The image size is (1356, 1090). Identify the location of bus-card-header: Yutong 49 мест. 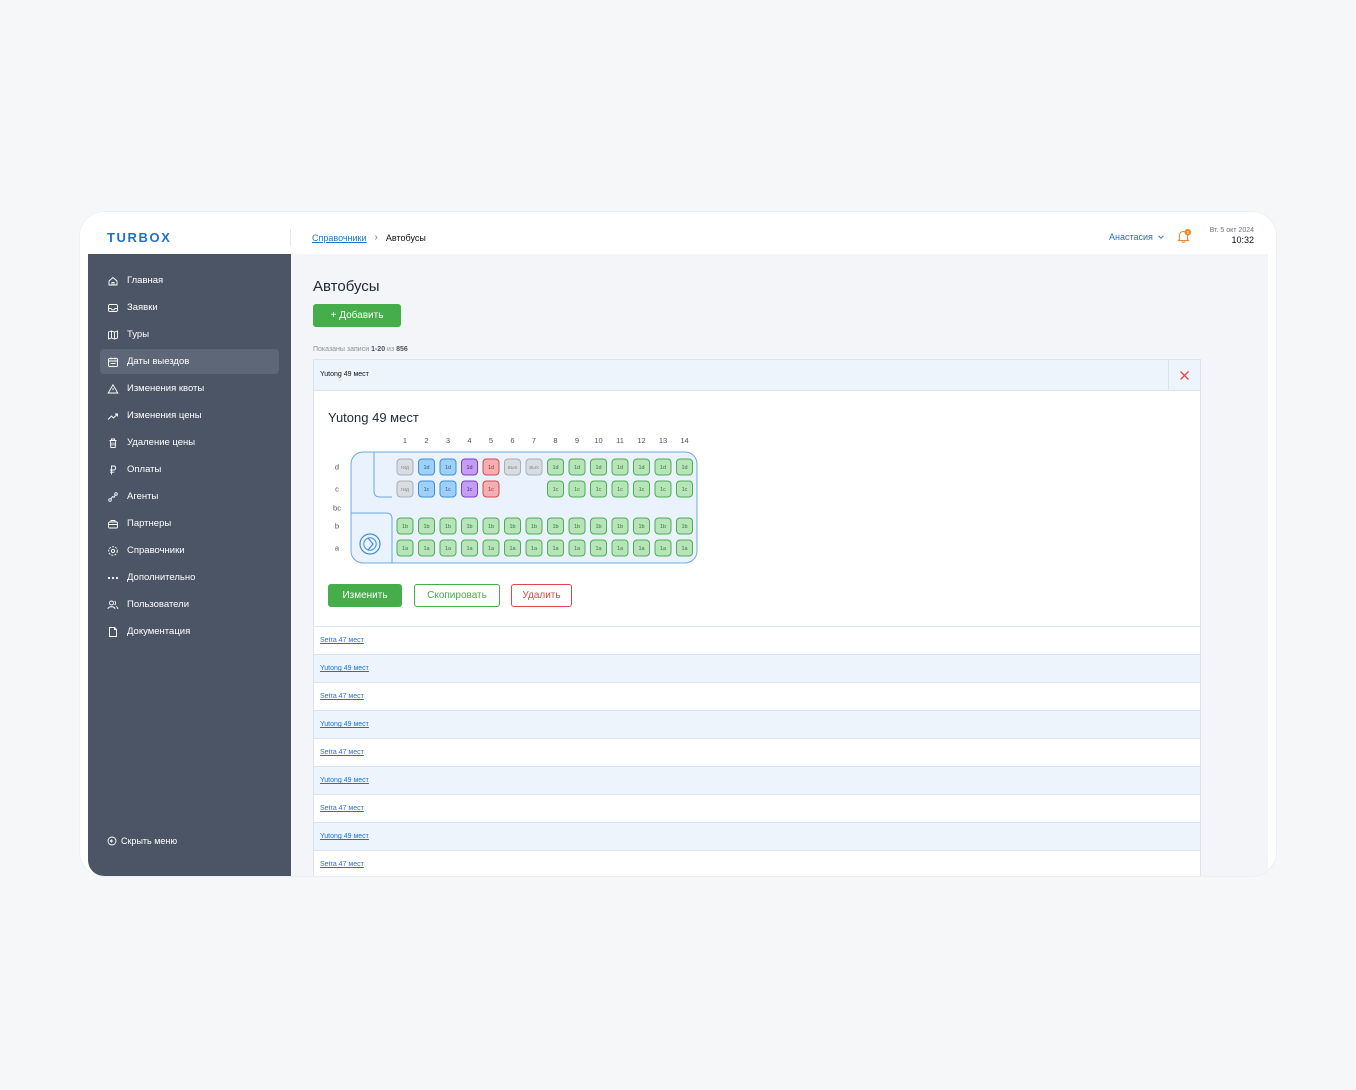
(757, 375).